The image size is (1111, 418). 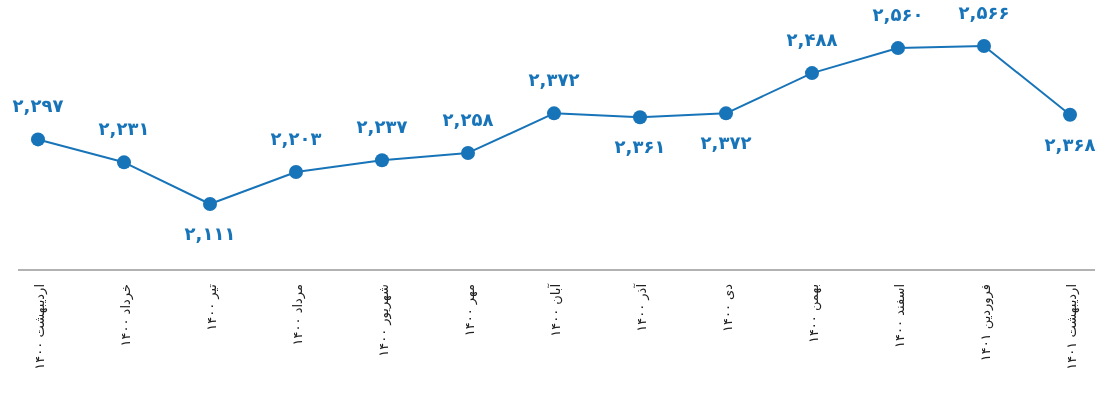 What do you see at coordinates (470, 310) in the screenshot?
I see `x-tick-label: مهر ۱۴۰۰` at bounding box center [470, 310].